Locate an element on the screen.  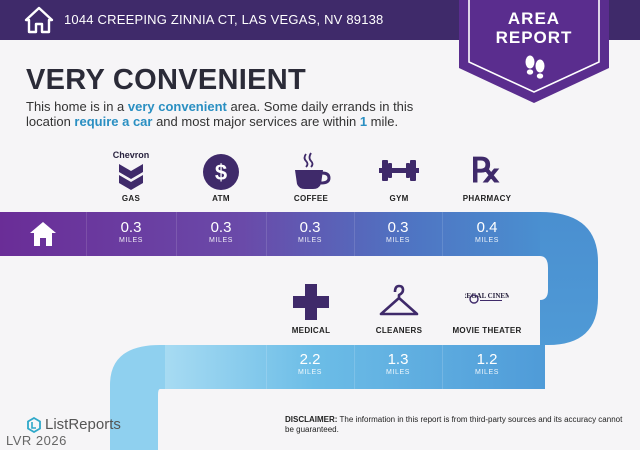
distance-movie-theater: 1.2 MILES is located at coordinates (487, 364).